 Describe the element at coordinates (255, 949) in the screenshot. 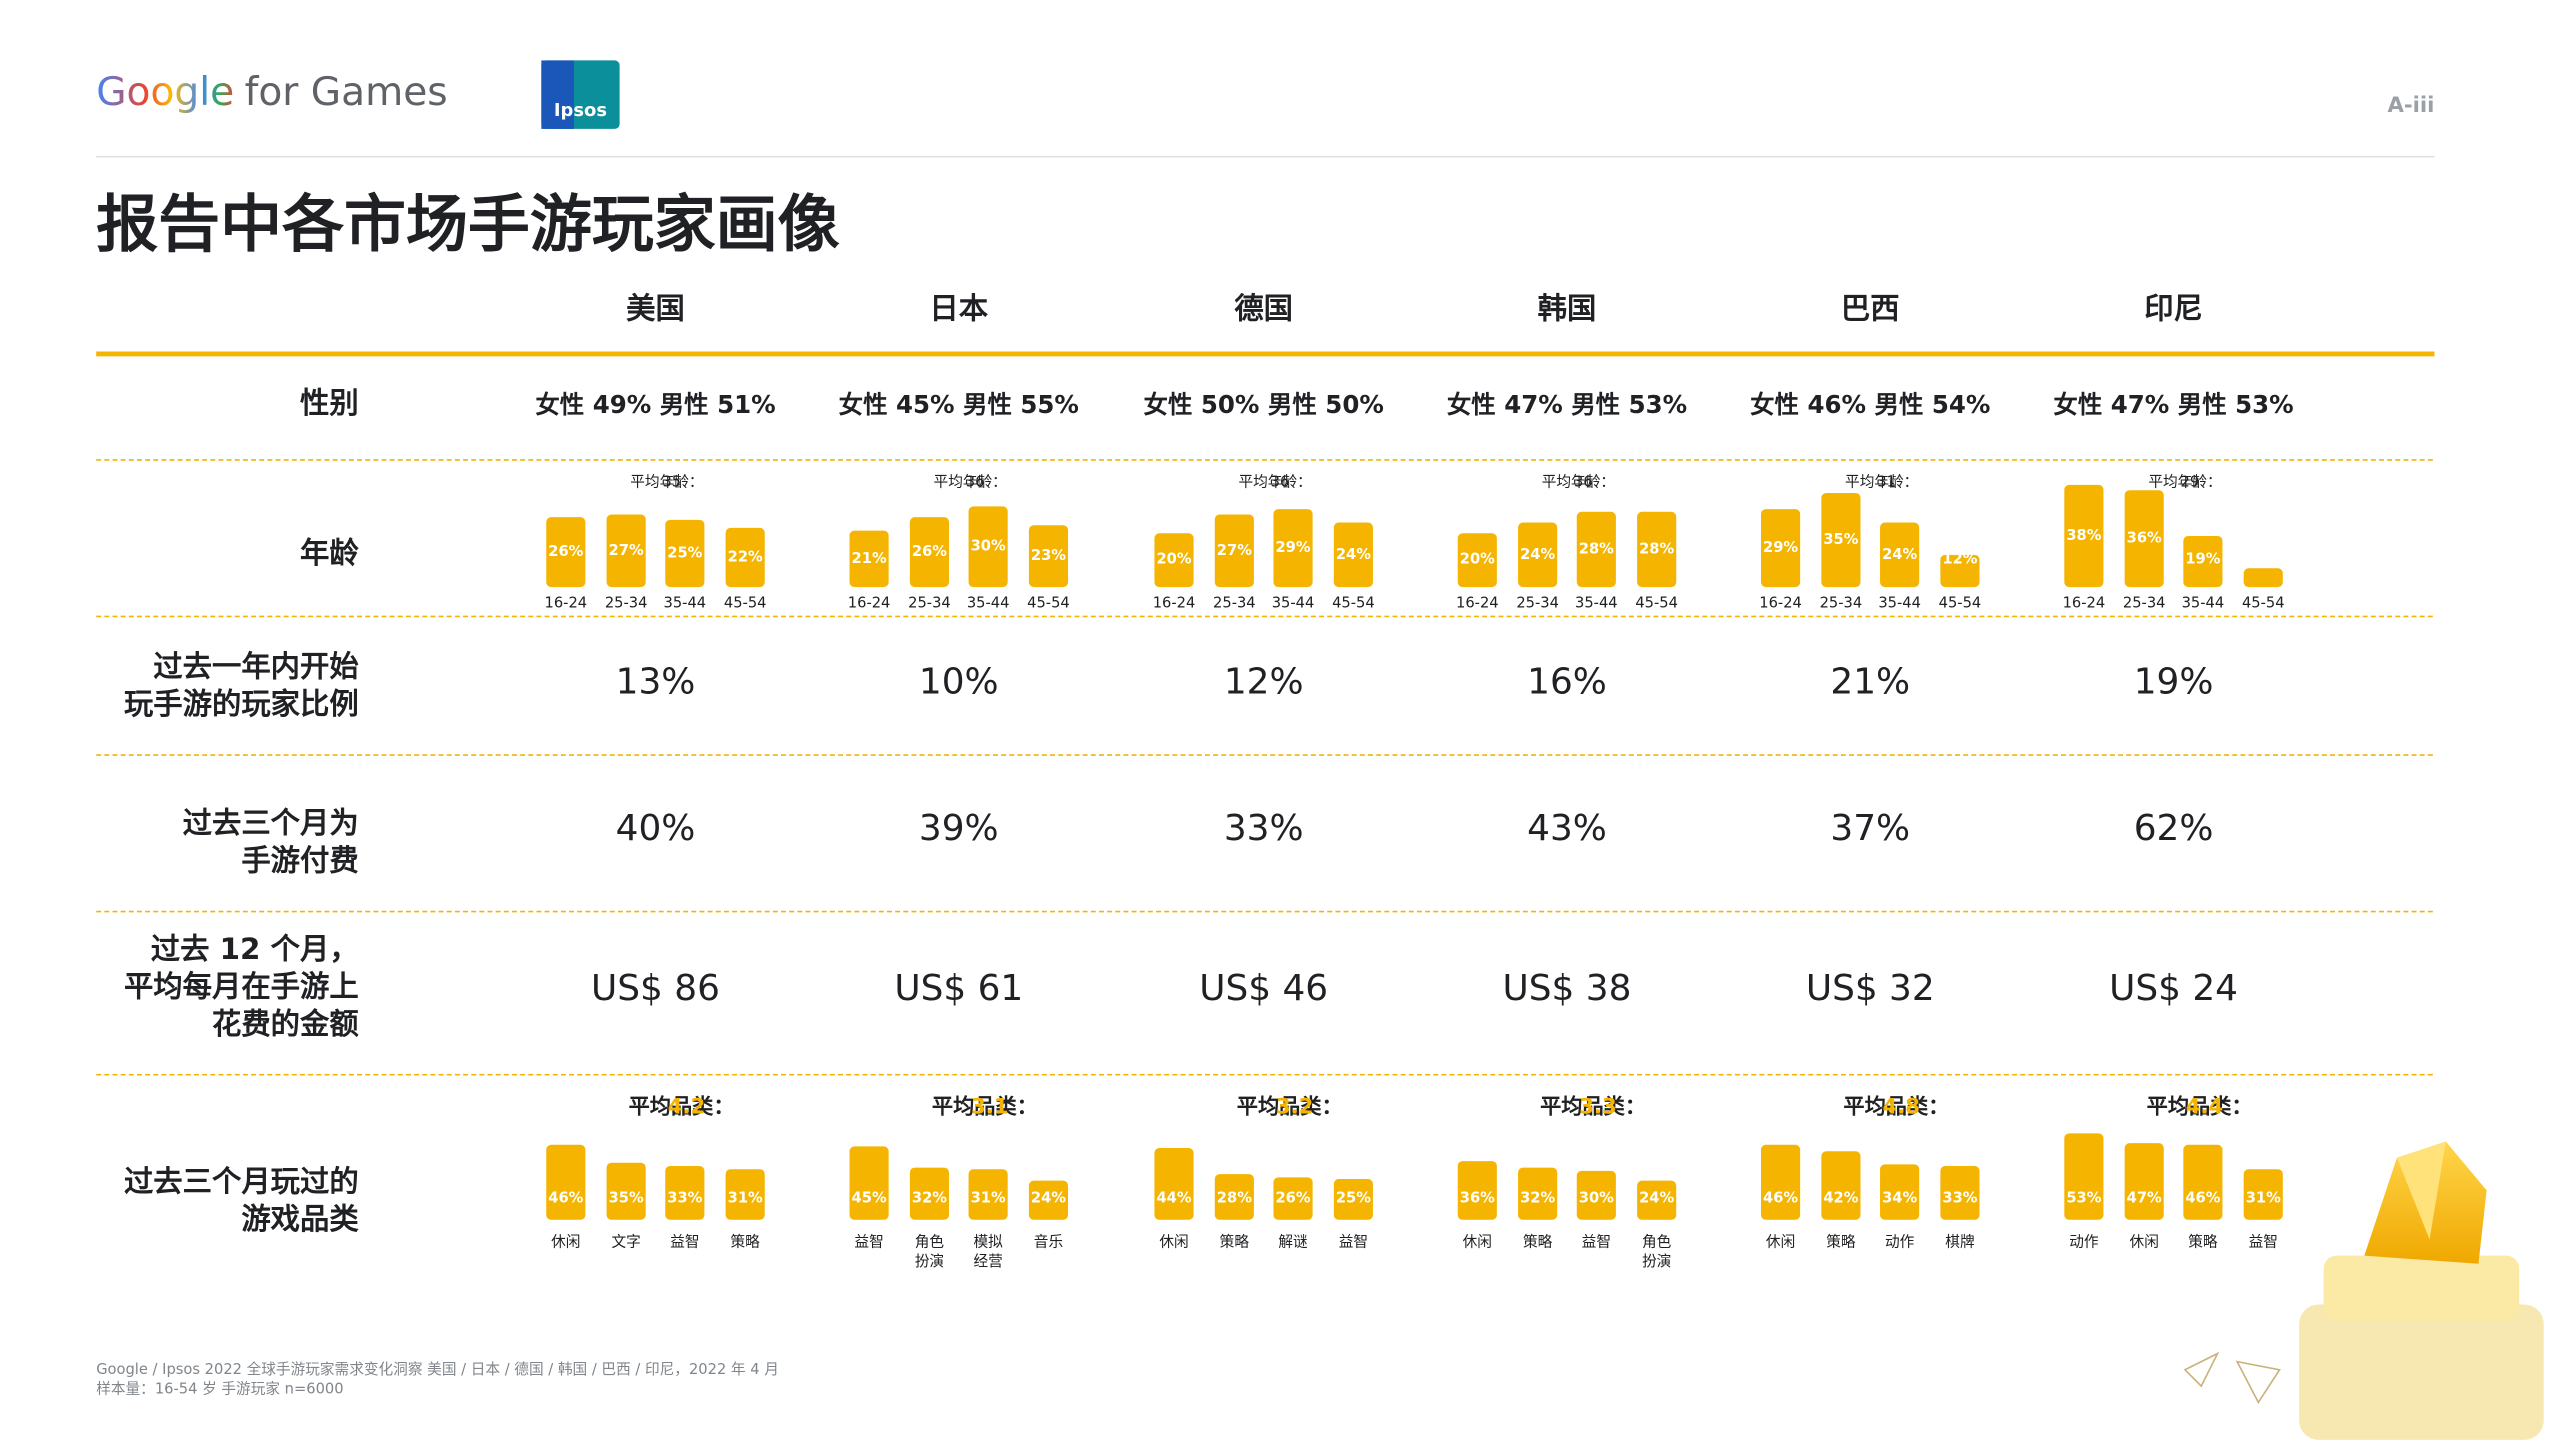

I see `row-label: 过去 12 个月，` at that location.